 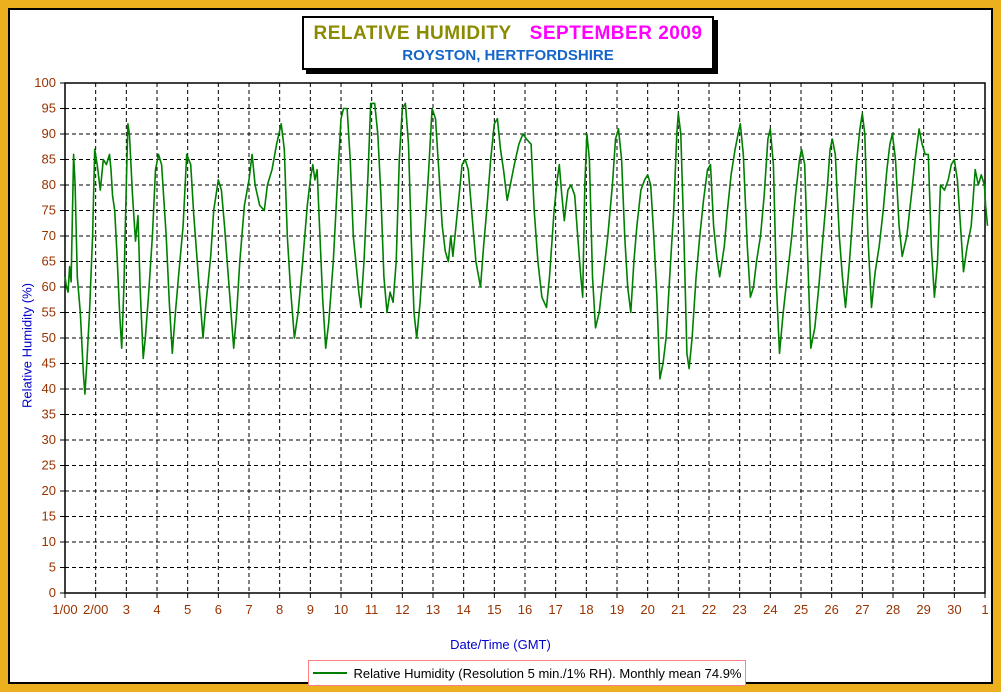 What do you see at coordinates (49, 235) in the screenshot?
I see `y-tick-label: 70` at bounding box center [49, 235].